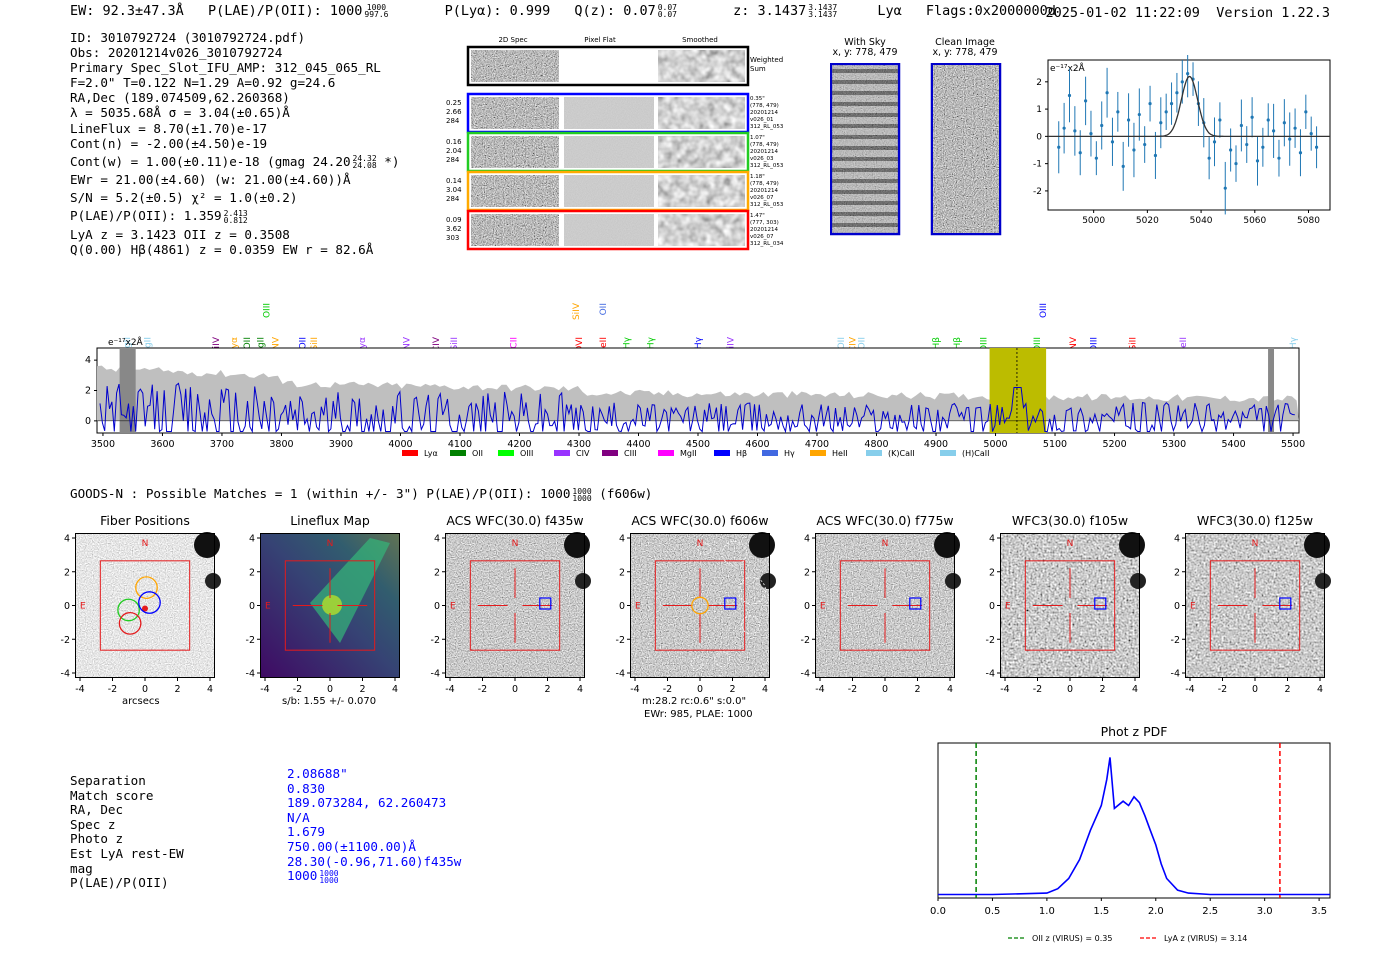 The image size is (1400, 953). Describe the element at coordinates (367, 803) in the screenshot. I see `match-value-2: 189.073284, 62.260473` at that location.